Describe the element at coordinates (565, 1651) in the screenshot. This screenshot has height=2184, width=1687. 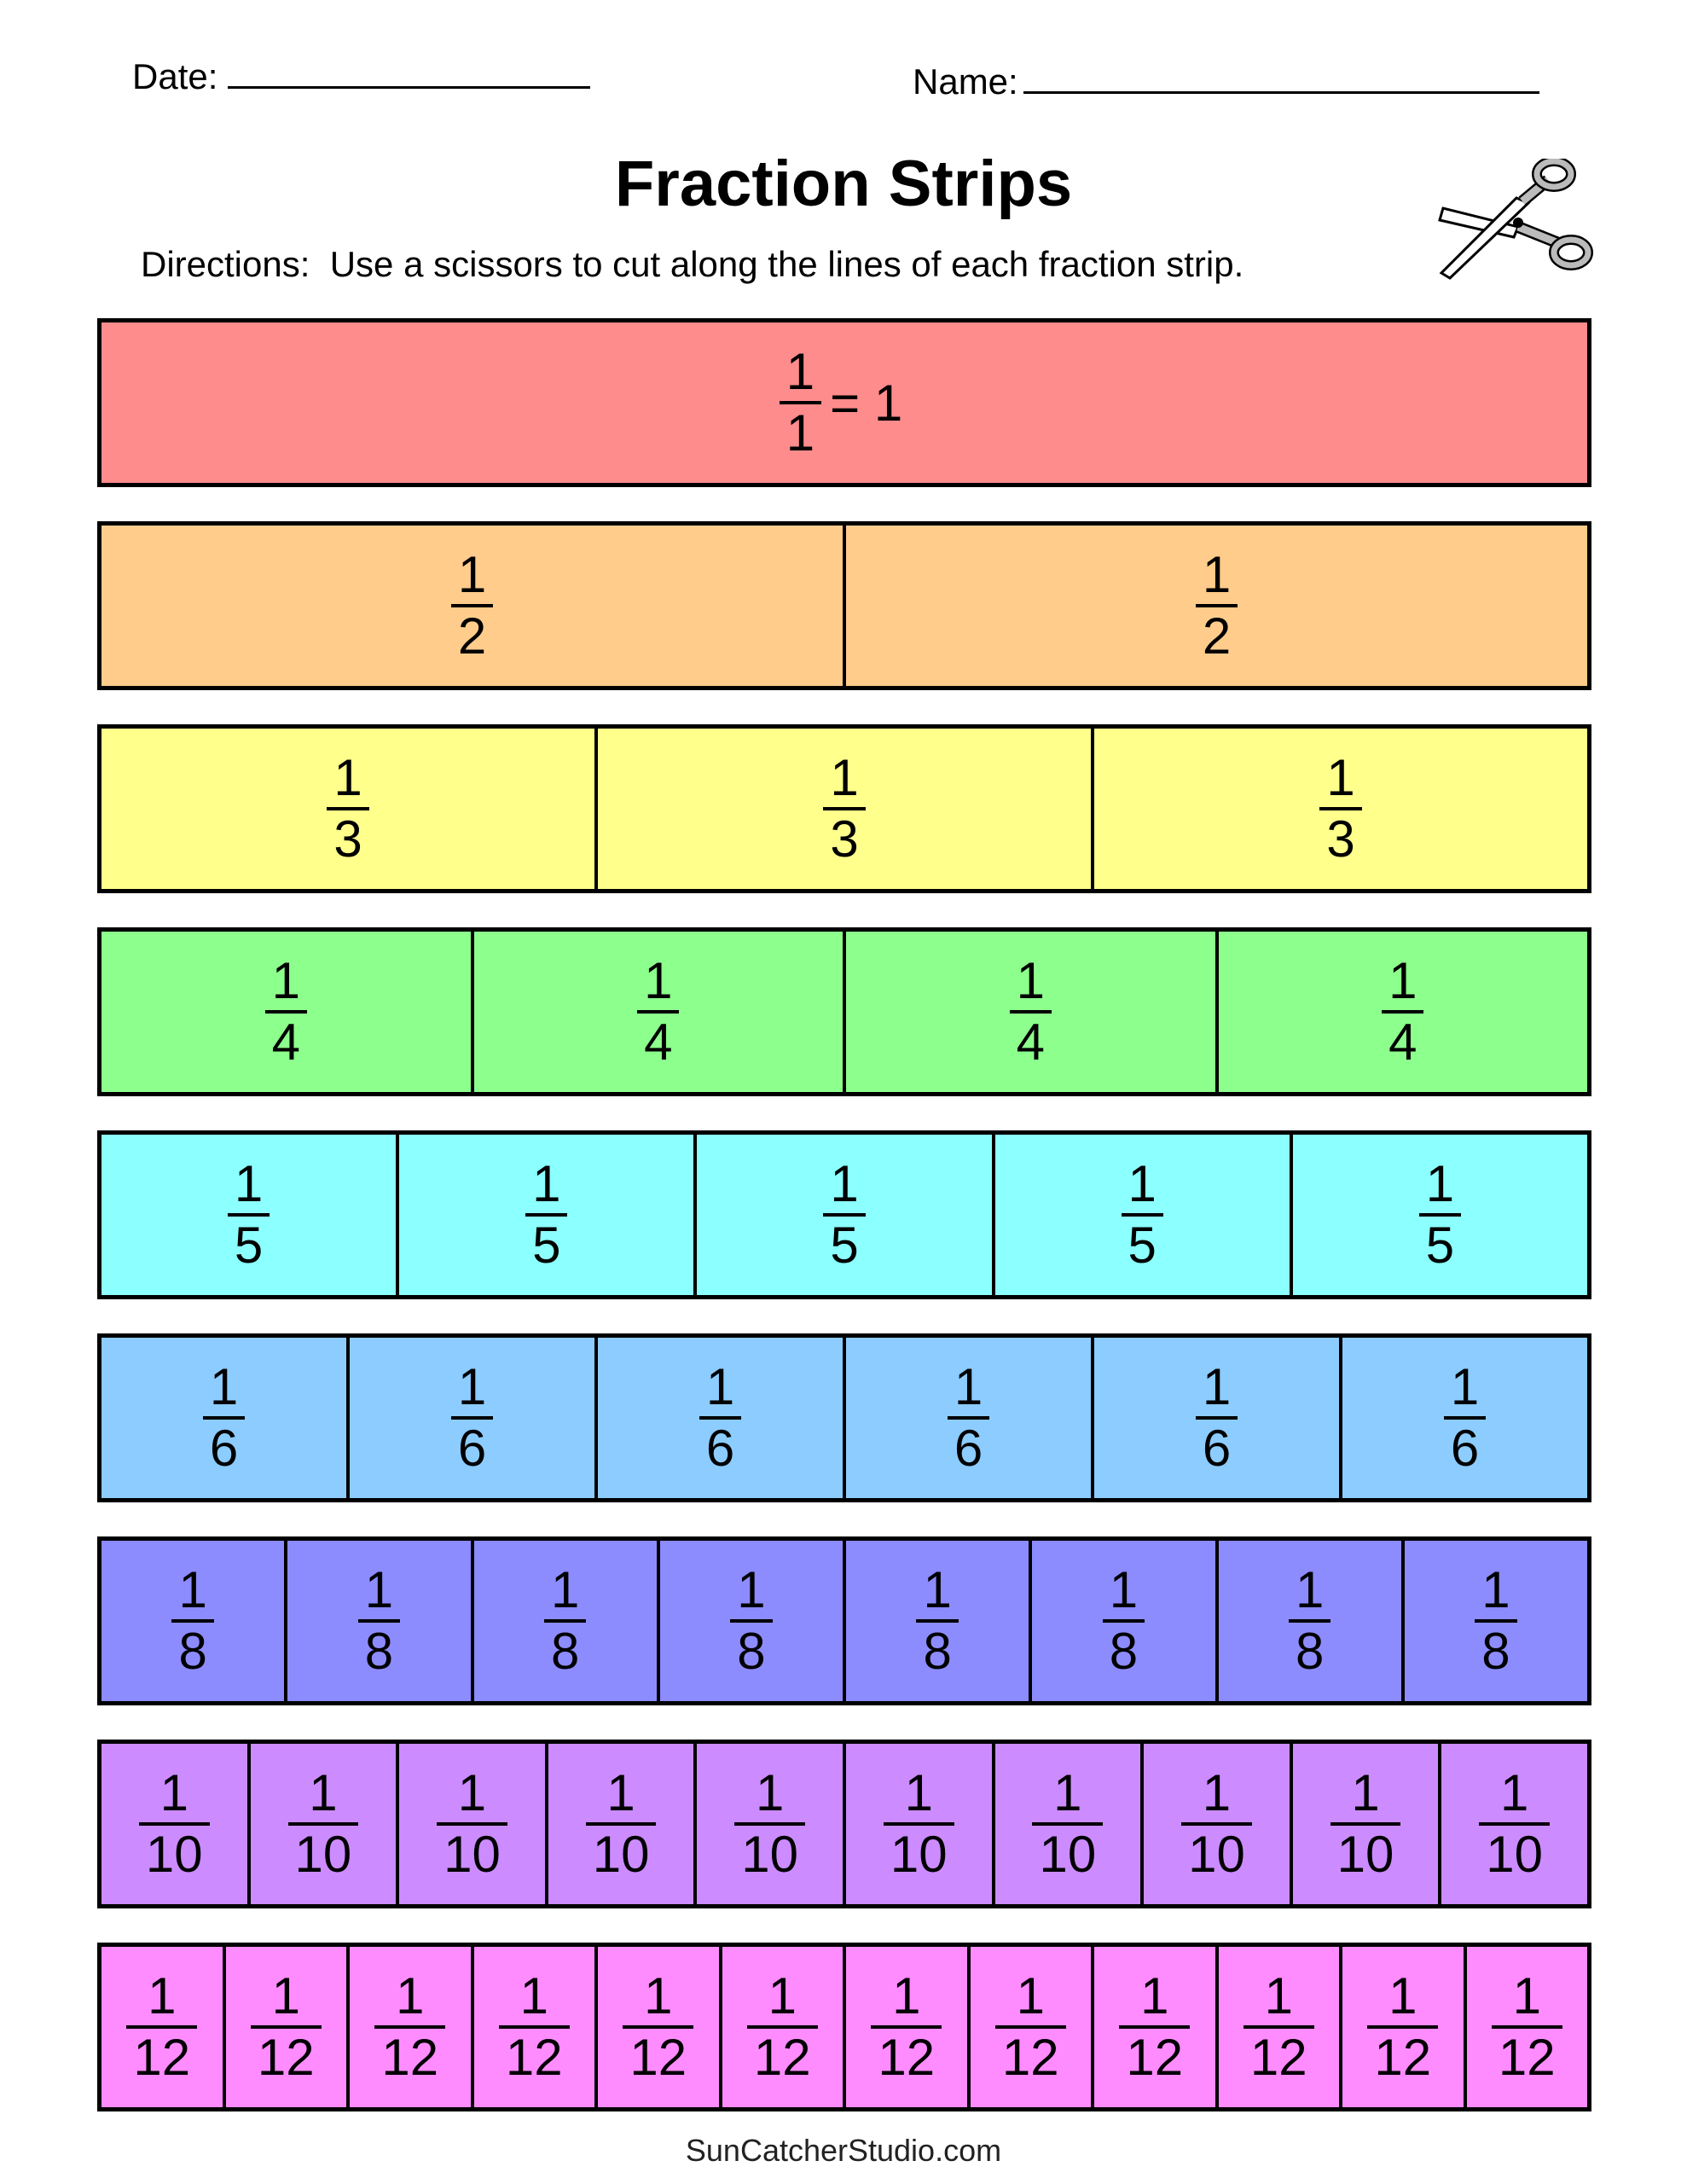
I see `denominator: 8` at that location.